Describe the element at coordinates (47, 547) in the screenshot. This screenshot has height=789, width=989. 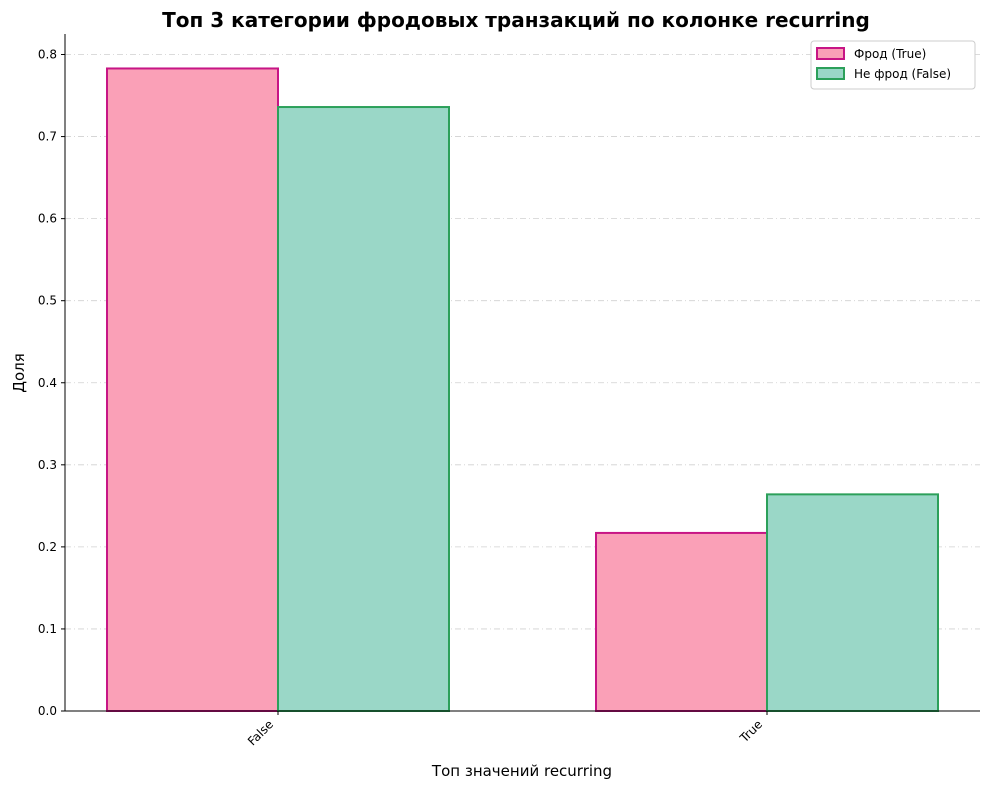
I see `y-tick-label: 0.2` at that location.